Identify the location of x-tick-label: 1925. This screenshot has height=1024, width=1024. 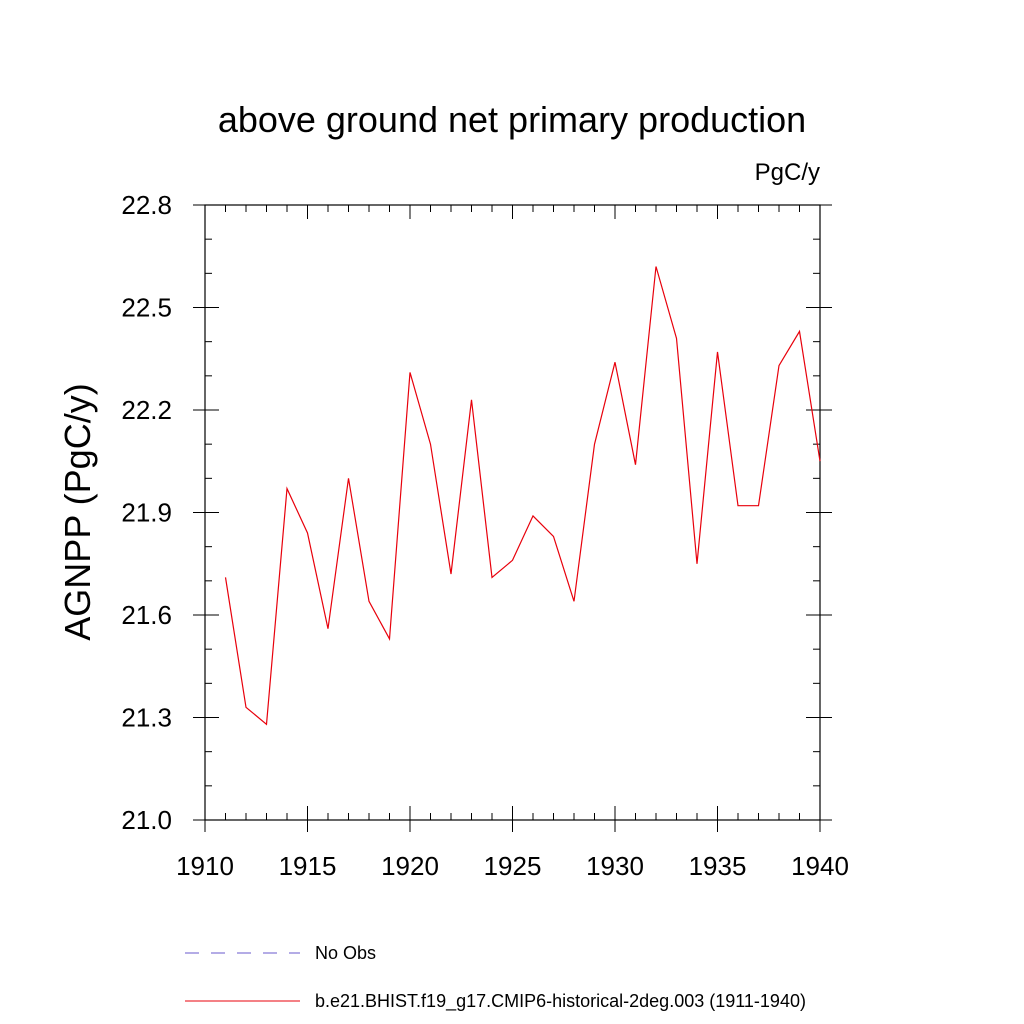
(513, 866).